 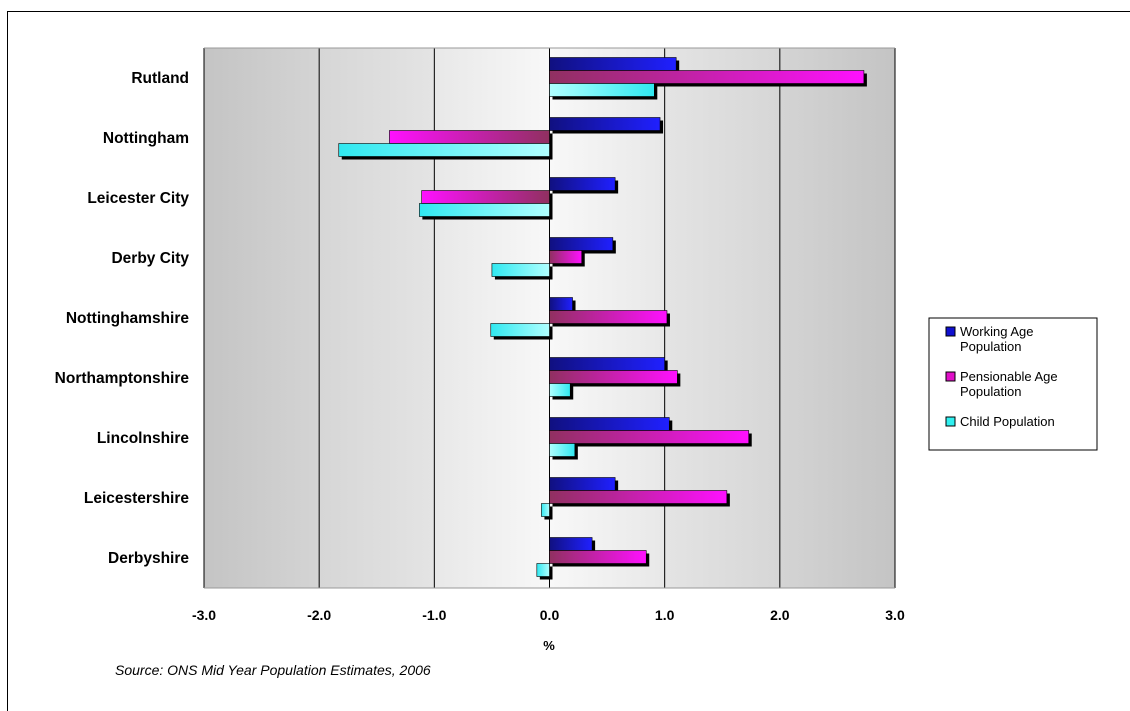 What do you see at coordinates (780, 615) in the screenshot?
I see `x-tick-label: 2.0` at bounding box center [780, 615].